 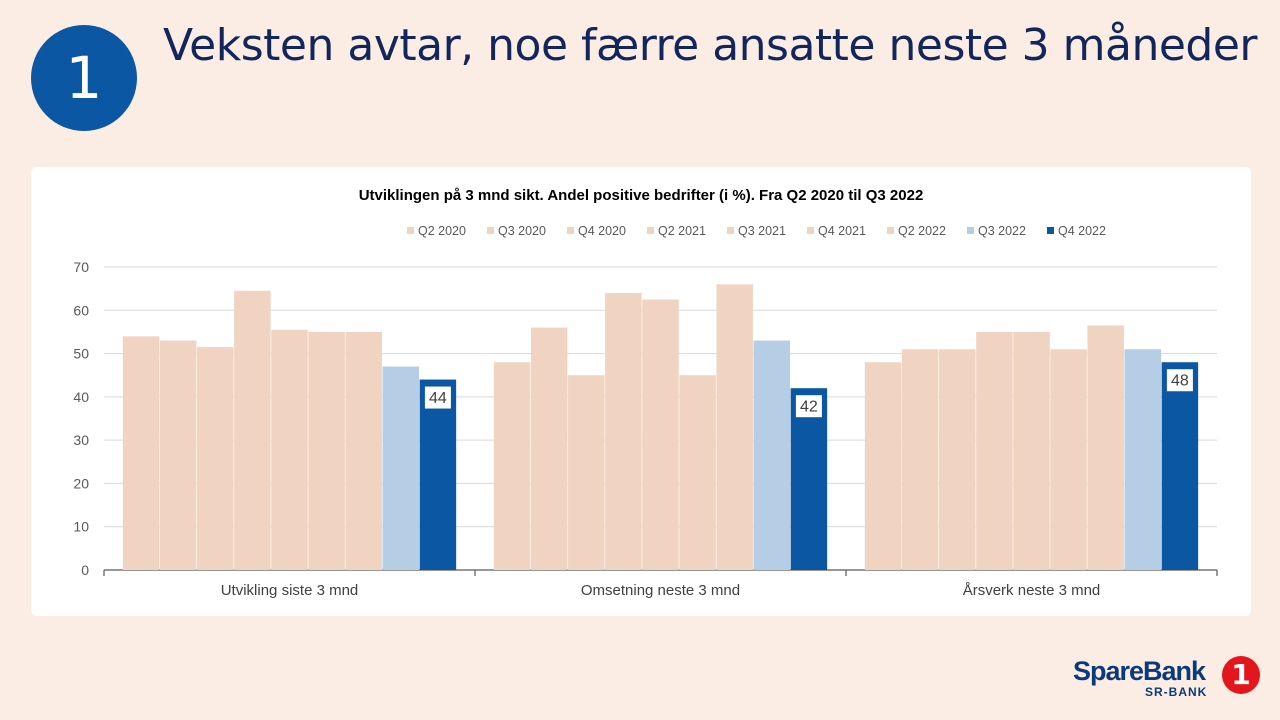 I want to click on legend-label-7: Q3 2022, so click(x=1002, y=231).